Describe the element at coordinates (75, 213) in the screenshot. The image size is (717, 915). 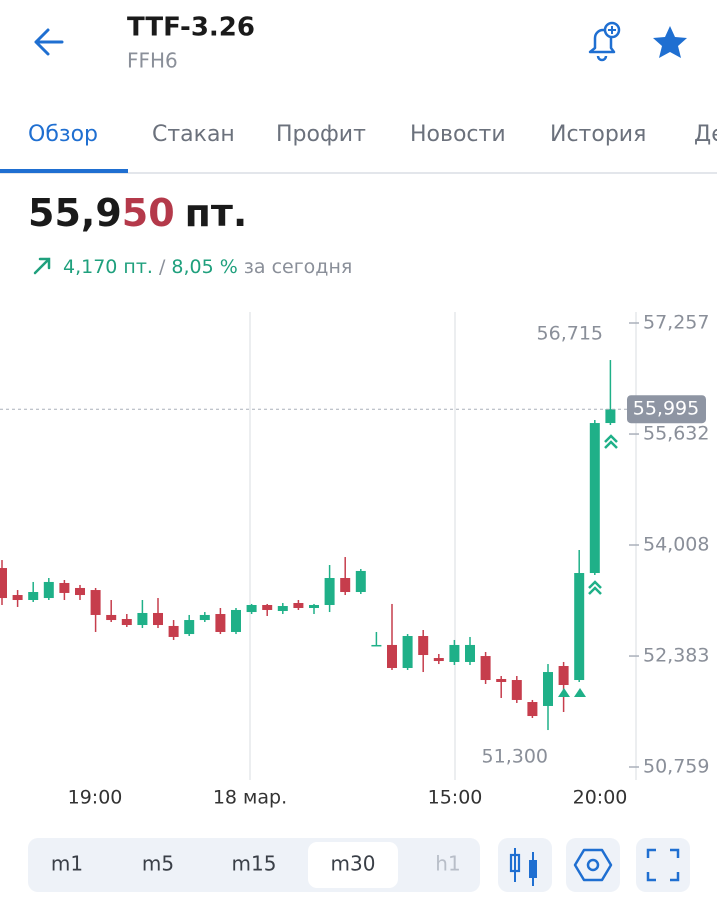
I see `price-main: 55,9` at that location.